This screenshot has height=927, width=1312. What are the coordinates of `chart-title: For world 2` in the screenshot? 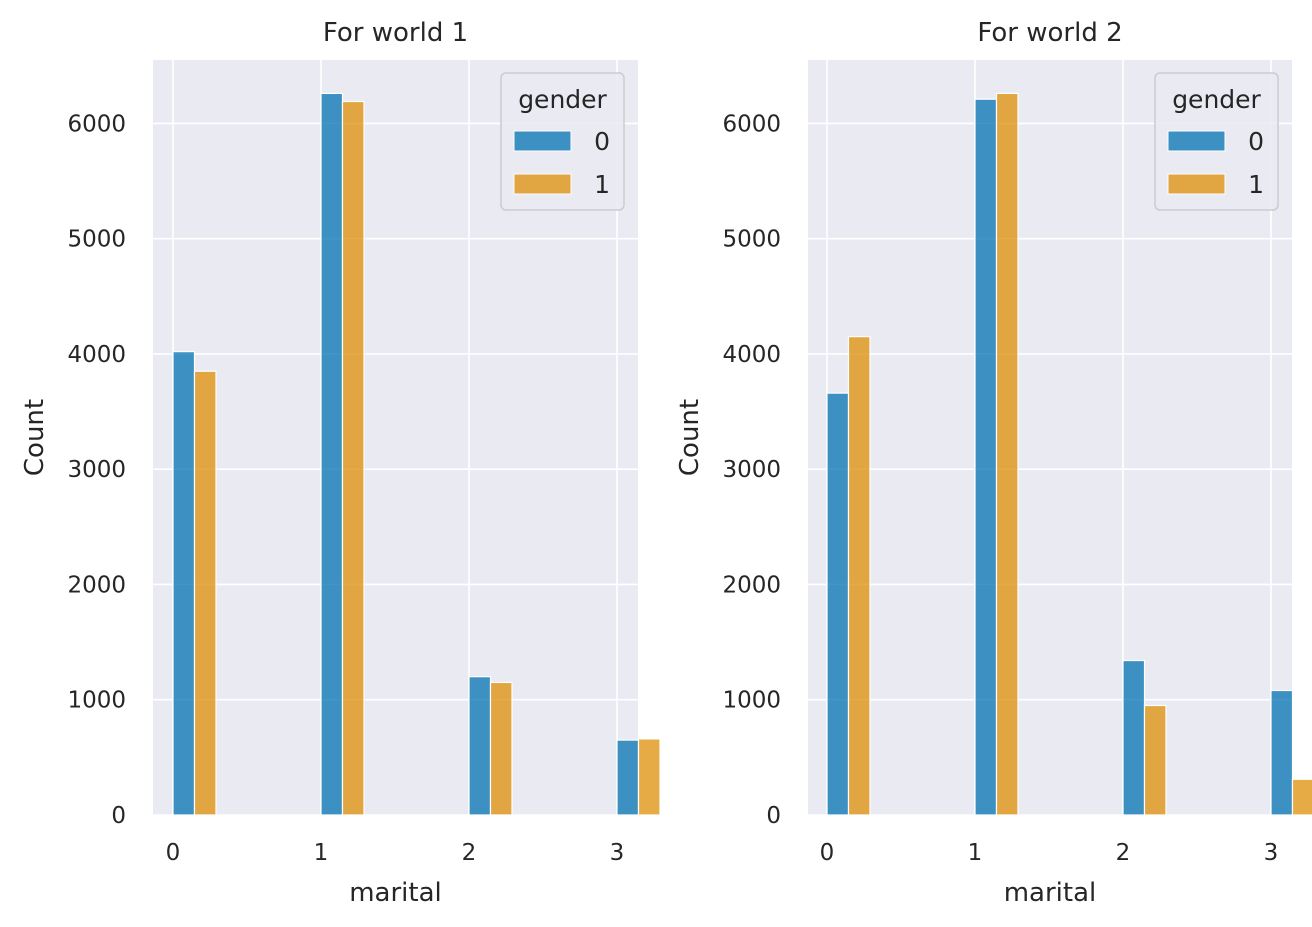 It's located at (1049, 33).